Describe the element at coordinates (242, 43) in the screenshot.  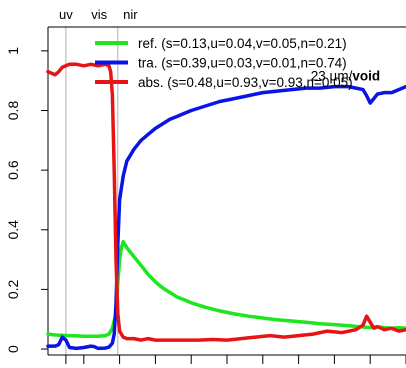
I see `legend-label-ref: ref. (s=0.13,u=0.04,v=0.05,n=0.21)` at that location.